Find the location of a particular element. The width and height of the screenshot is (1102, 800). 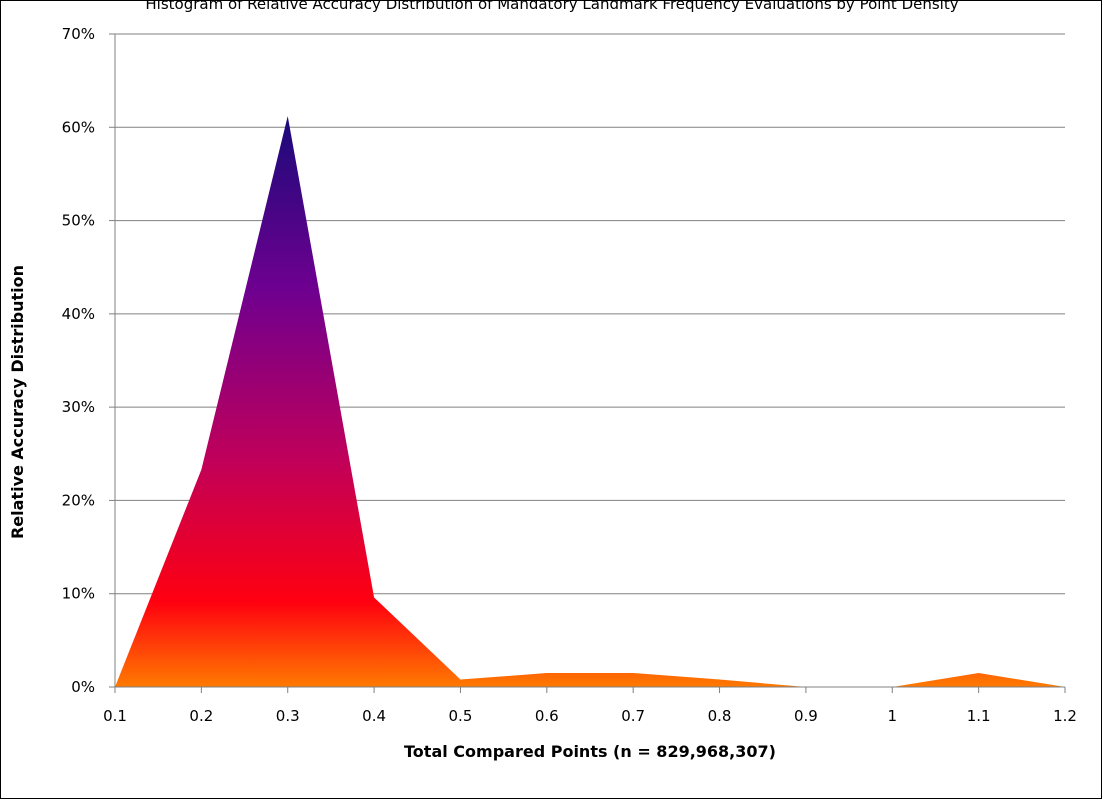

x-tick-label: 0.3 is located at coordinates (288, 716).